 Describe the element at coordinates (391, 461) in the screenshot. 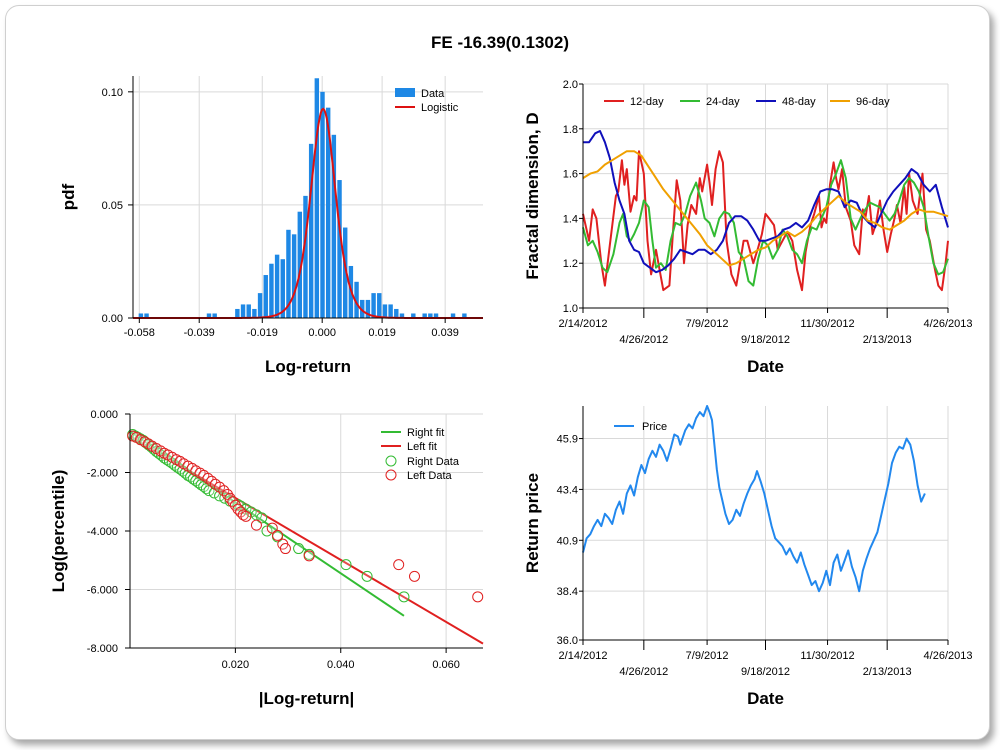

I see `legend-right-data-swatch` at that location.